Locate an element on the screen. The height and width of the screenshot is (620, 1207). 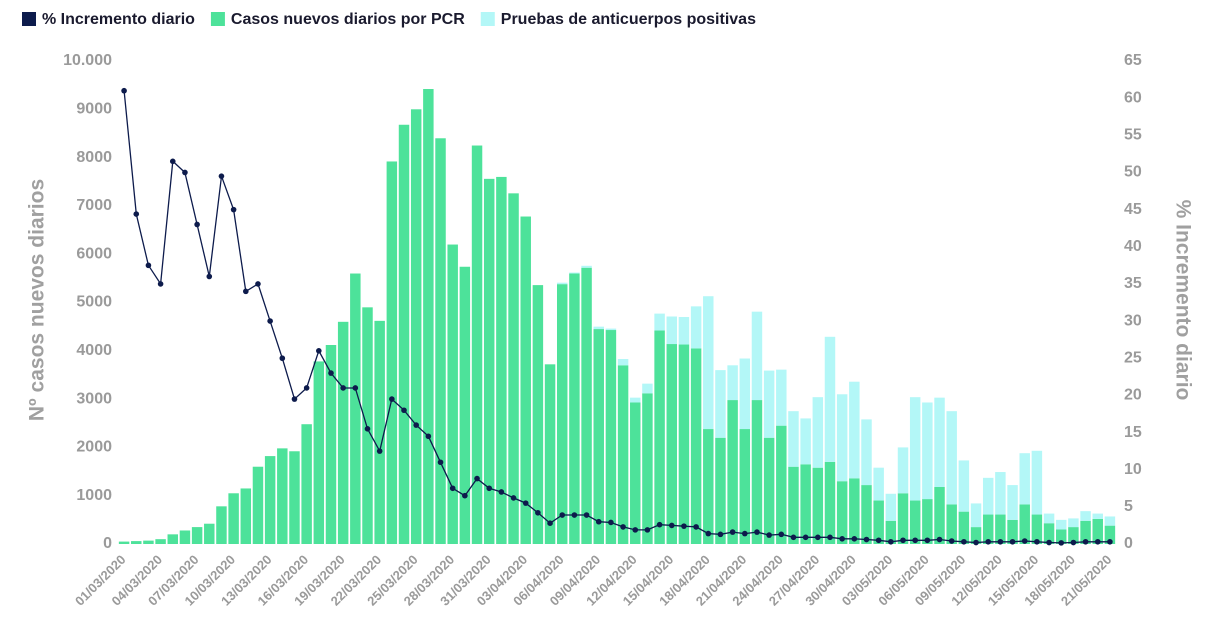
y2-tick-label: 55 is located at coordinates (1133, 135).